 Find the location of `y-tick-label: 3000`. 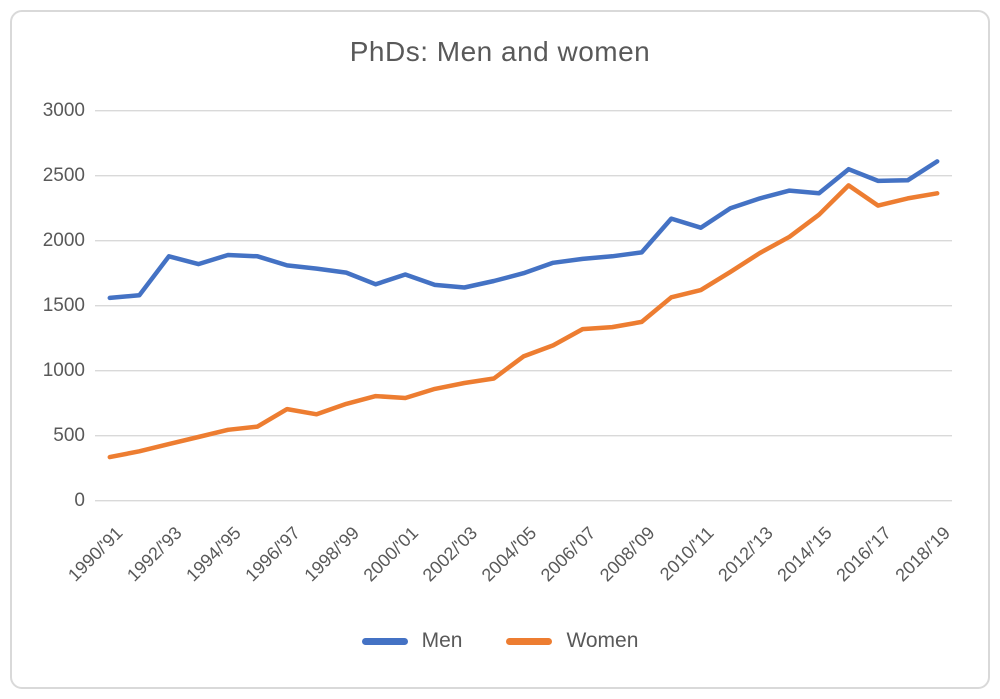

y-tick-label: 3000 is located at coordinates (64, 110).